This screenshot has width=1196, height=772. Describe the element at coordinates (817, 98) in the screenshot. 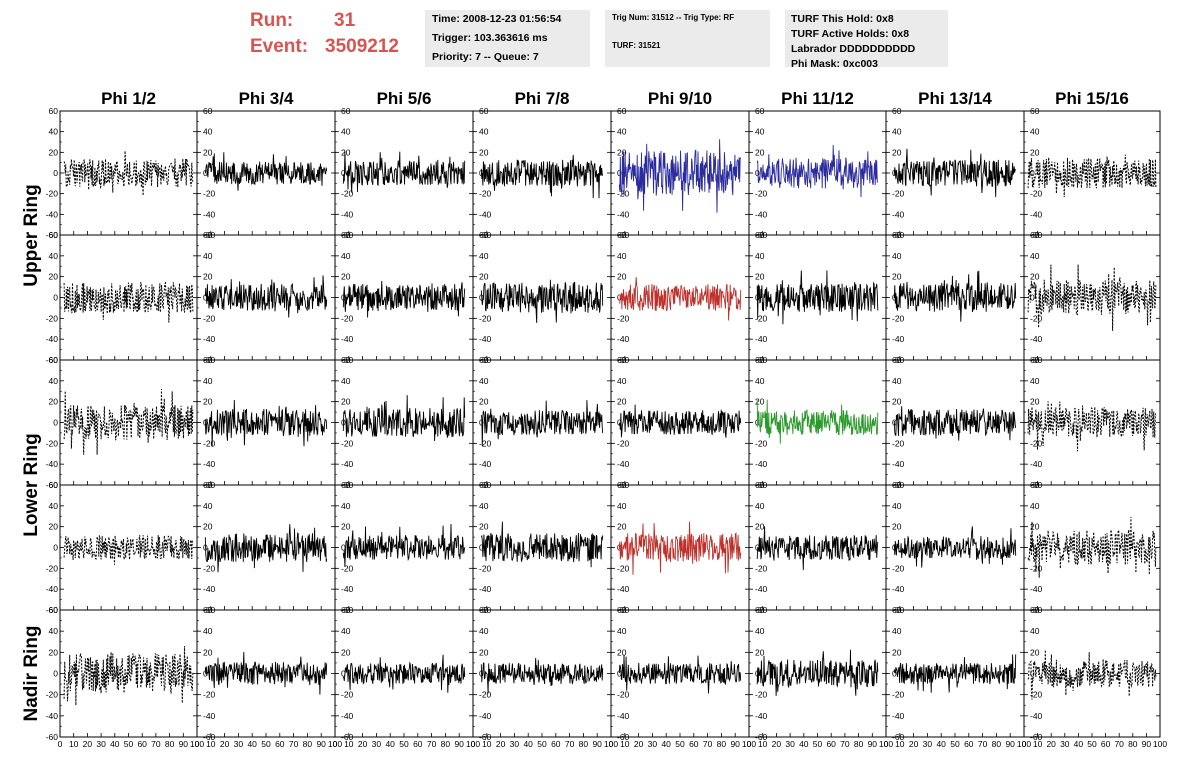

I see `column-title: Phi 11/12` at that location.